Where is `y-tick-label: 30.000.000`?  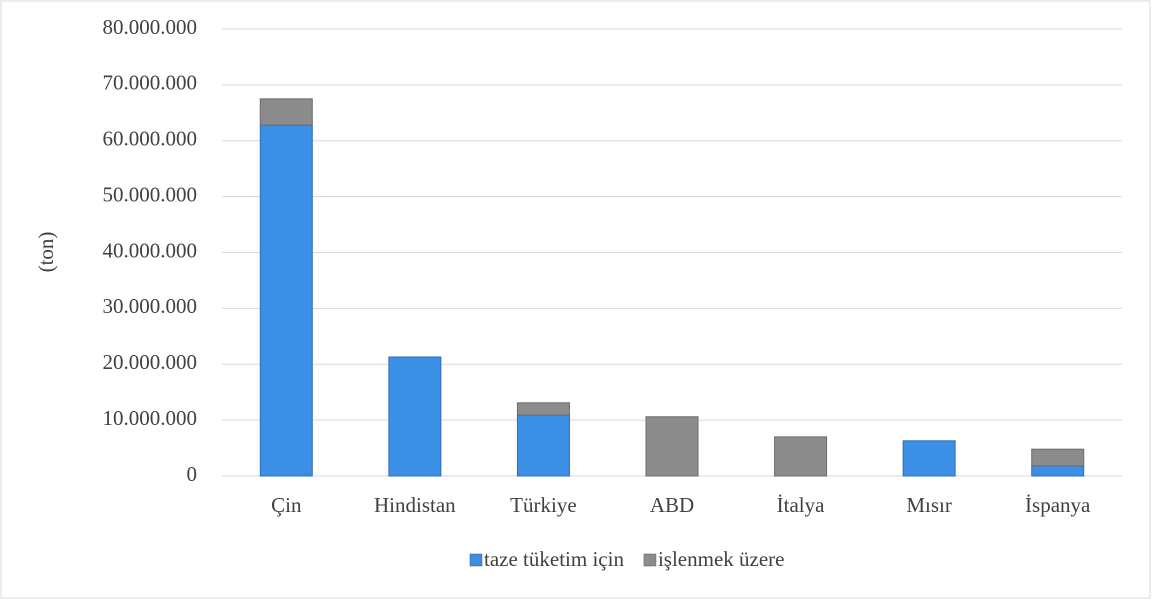
y-tick-label: 30.000.000 is located at coordinates (150, 306).